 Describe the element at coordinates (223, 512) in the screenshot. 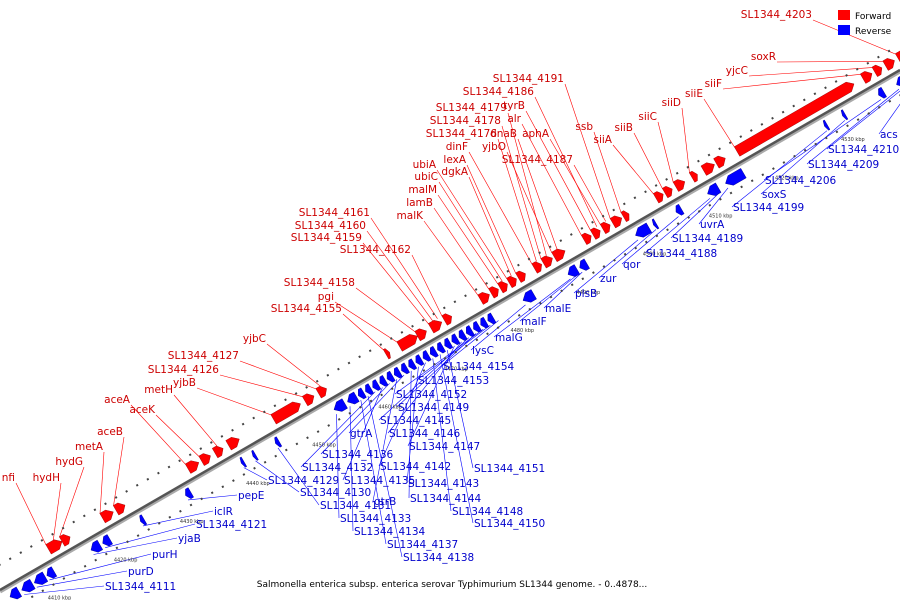

I see `reverse-gene-label: iclR` at that location.